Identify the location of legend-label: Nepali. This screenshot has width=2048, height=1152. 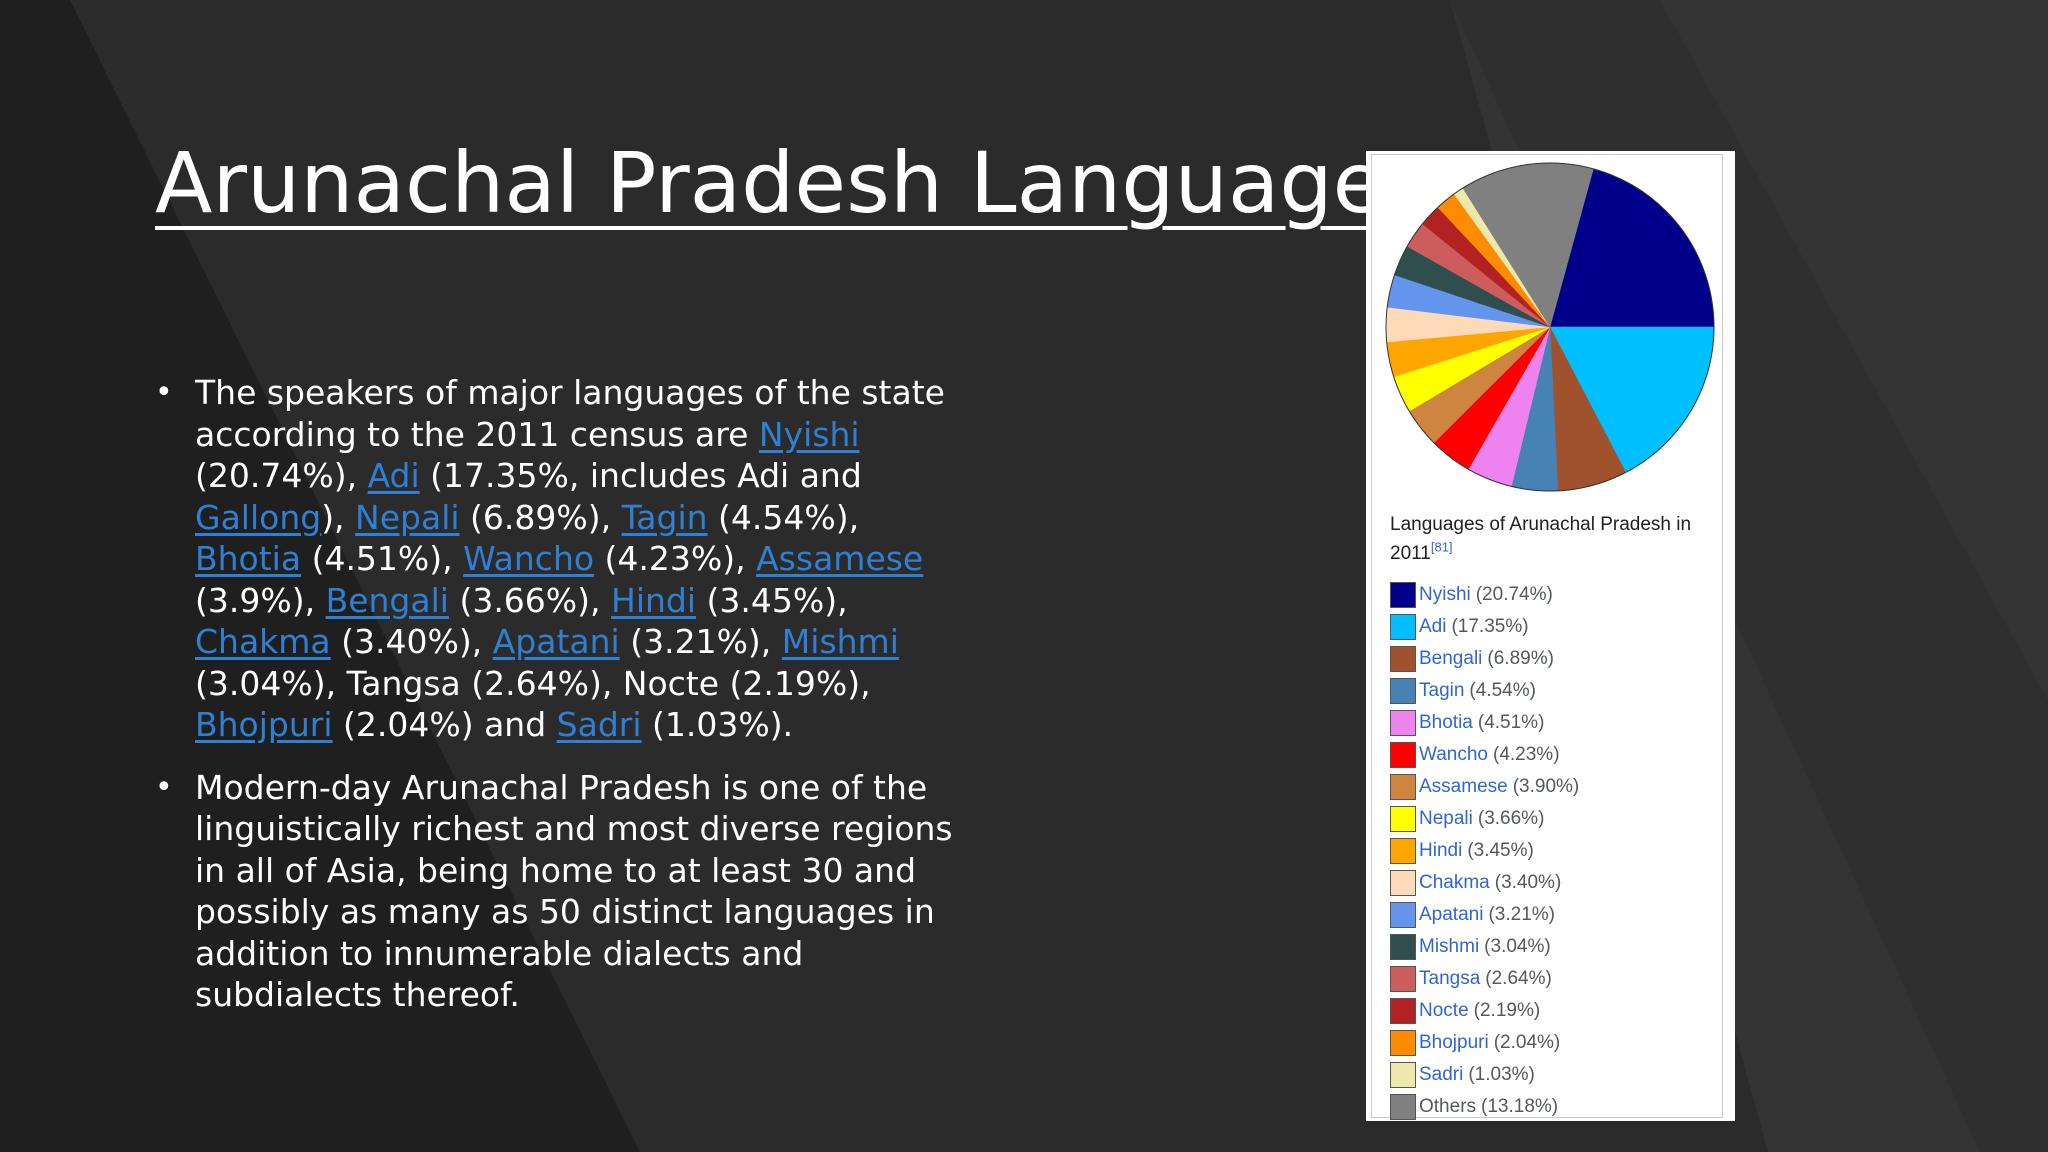
(1446, 818).